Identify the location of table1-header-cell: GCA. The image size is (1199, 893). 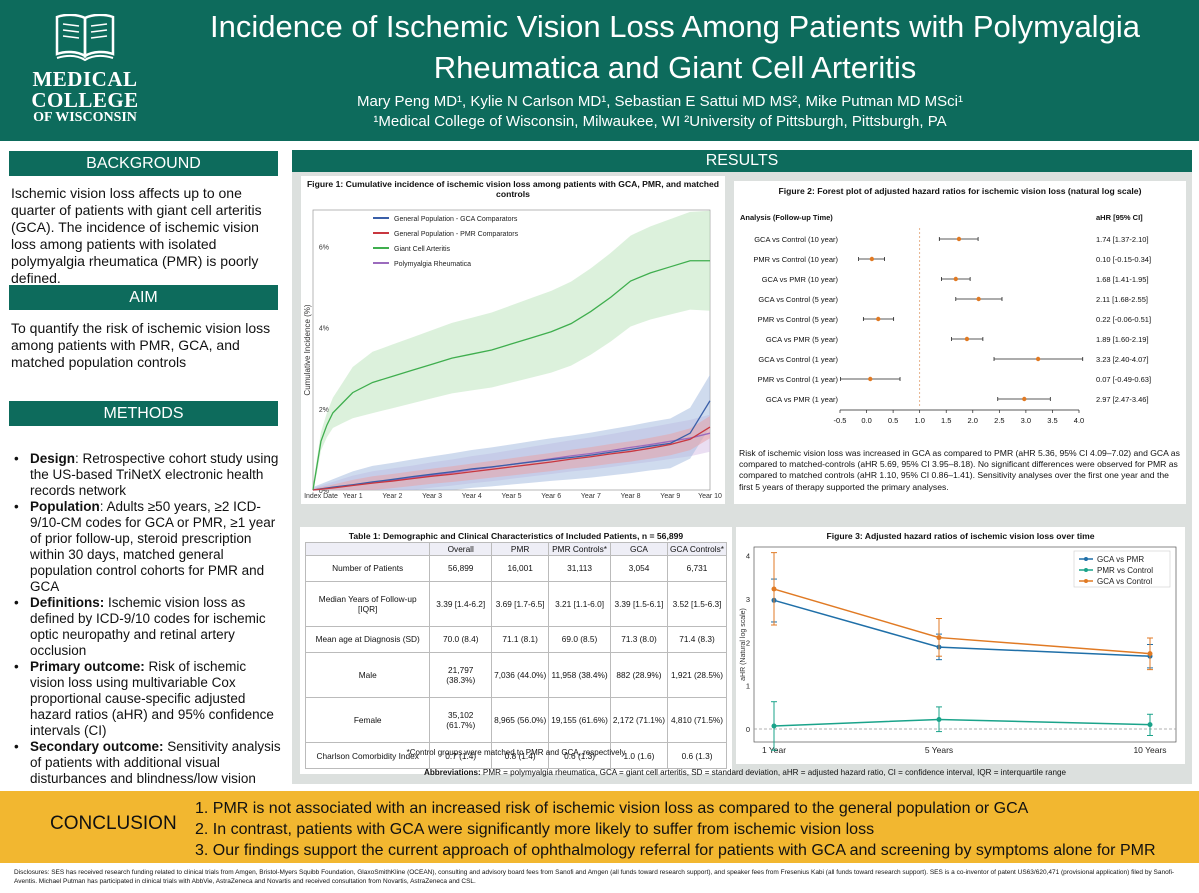
(639, 549).